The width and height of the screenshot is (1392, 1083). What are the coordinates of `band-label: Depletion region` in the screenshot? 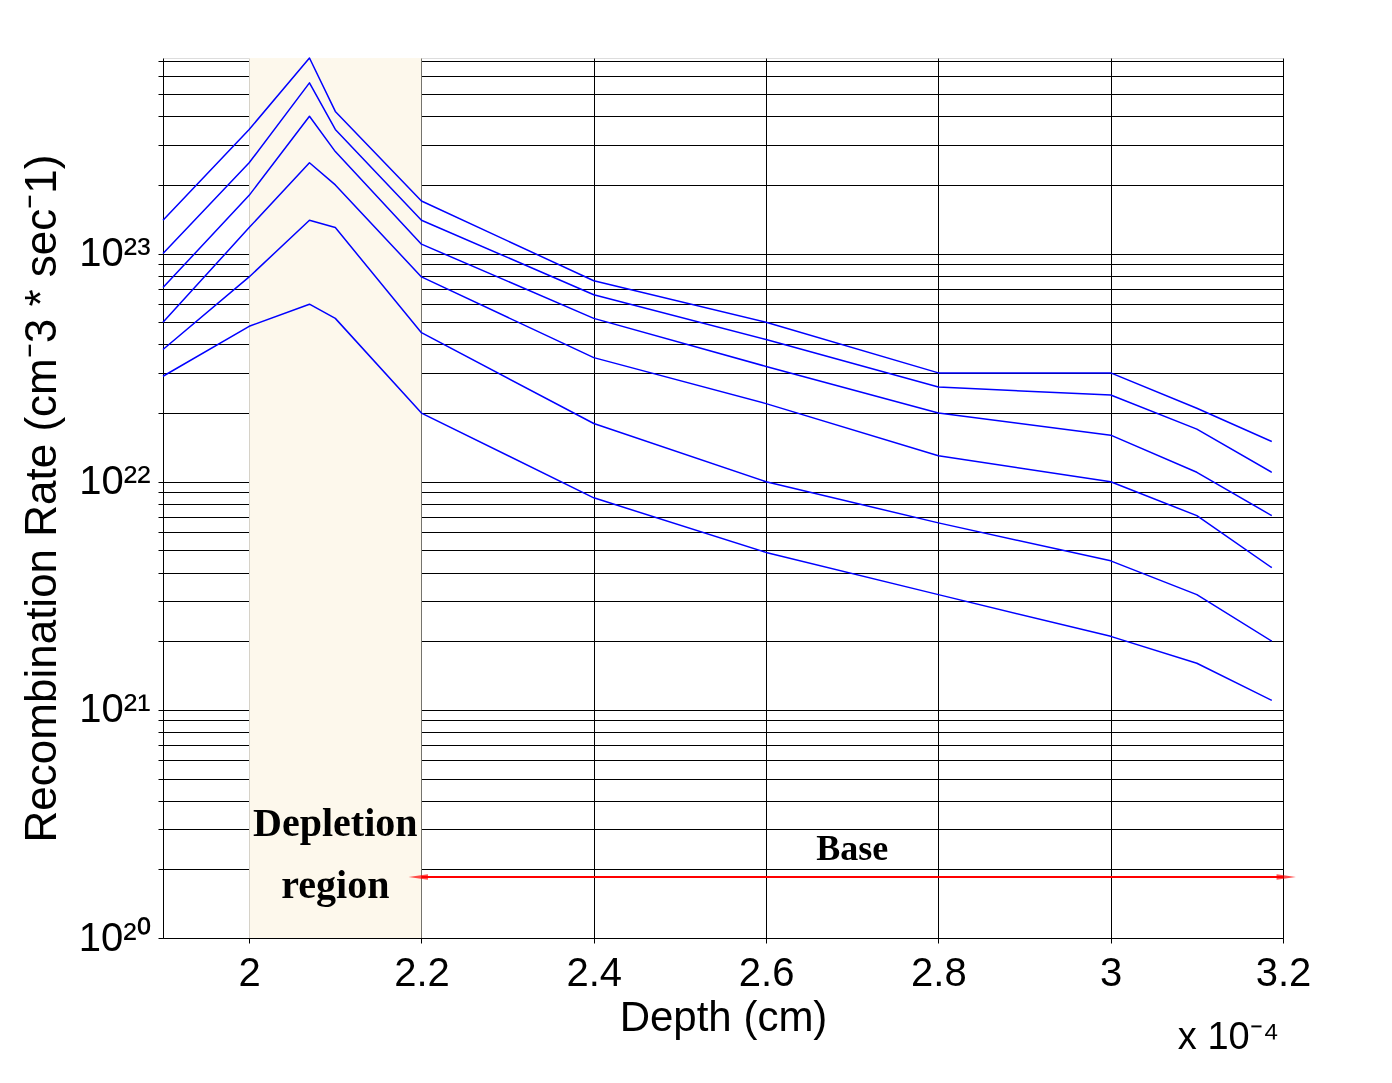 It's located at (335, 853).